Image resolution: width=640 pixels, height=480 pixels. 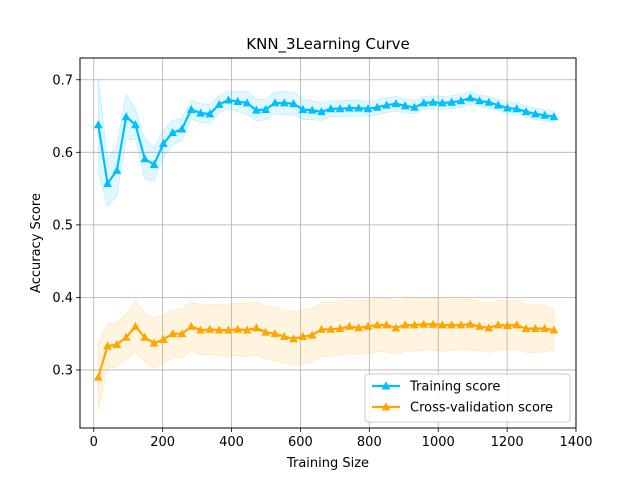 I want to click on y-tick-label: 0.3, so click(x=62, y=370).